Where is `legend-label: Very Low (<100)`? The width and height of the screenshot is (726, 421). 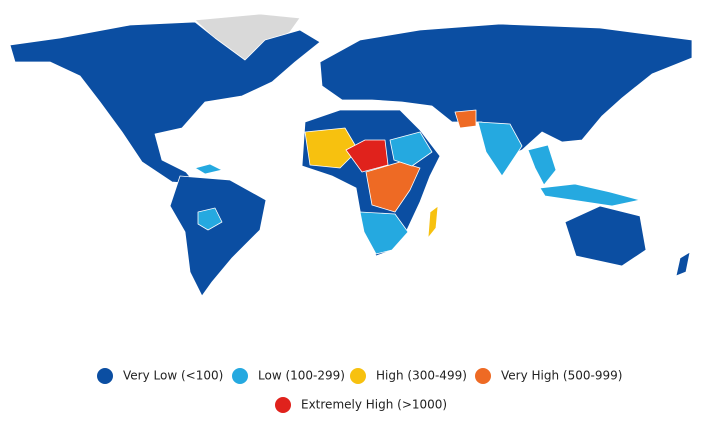
legend-label: Very Low (<100) is located at coordinates (173, 376).